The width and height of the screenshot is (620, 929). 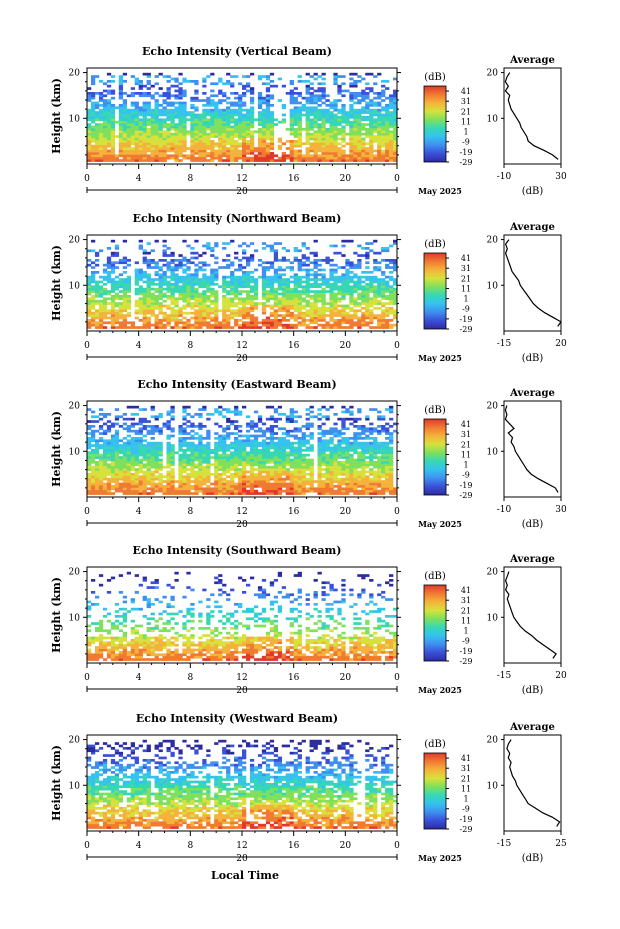 I want to click on panel-title: Echo Intensity (Southward Beam), so click(x=237, y=550).